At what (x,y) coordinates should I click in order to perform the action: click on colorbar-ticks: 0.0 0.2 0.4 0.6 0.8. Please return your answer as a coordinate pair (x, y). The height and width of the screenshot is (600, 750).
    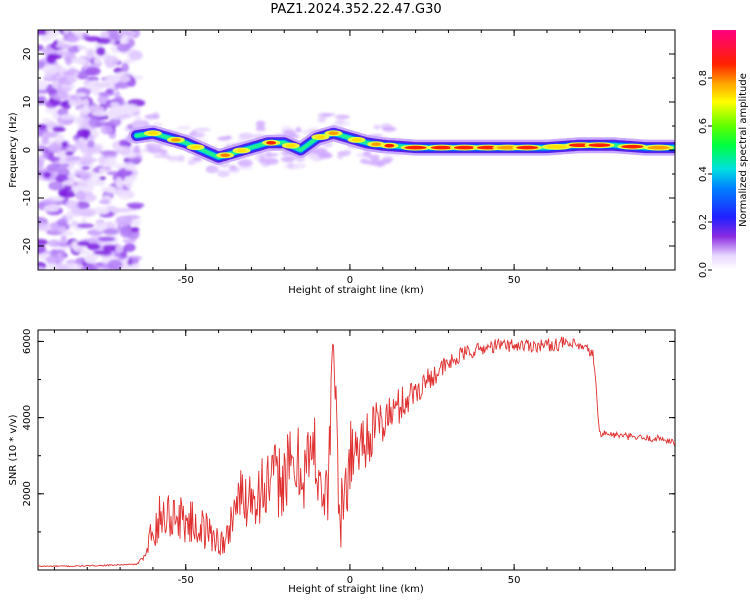
    Looking at the image, I should click on (705, 174).